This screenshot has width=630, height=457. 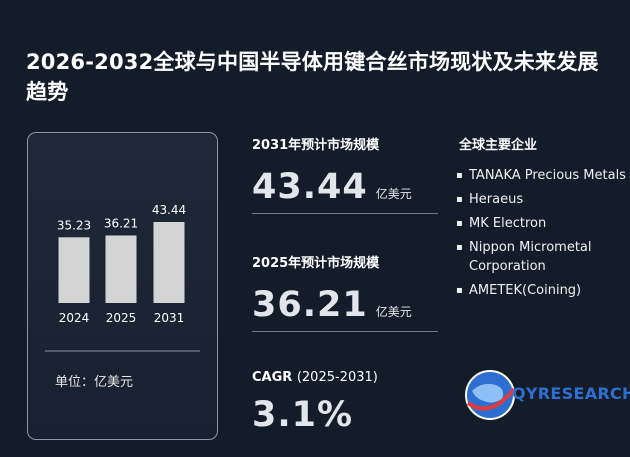 What do you see at coordinates (303, 415) in the screenshot?
I see `cagr-value: 3.1%` at bounding box center [303, 415].